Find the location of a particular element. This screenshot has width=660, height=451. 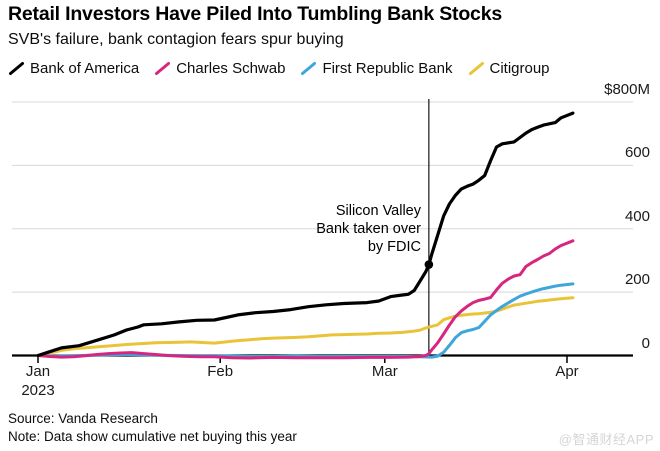

annotation-line: Bank taken over is located at coordinates (368, 229).